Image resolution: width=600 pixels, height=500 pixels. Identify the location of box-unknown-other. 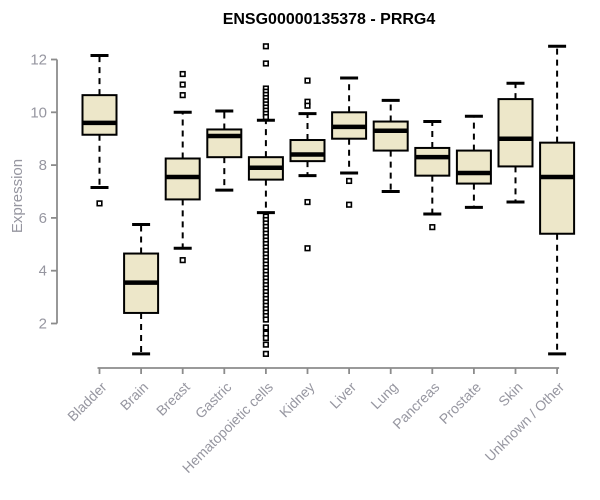
(557, 200).